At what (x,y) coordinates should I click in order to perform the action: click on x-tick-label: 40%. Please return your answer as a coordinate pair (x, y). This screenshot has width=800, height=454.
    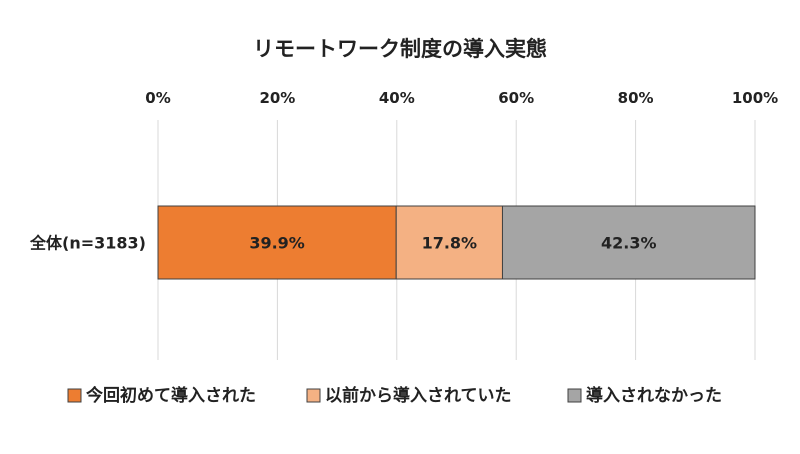
    Looking at the image, I should click on (397, 98).